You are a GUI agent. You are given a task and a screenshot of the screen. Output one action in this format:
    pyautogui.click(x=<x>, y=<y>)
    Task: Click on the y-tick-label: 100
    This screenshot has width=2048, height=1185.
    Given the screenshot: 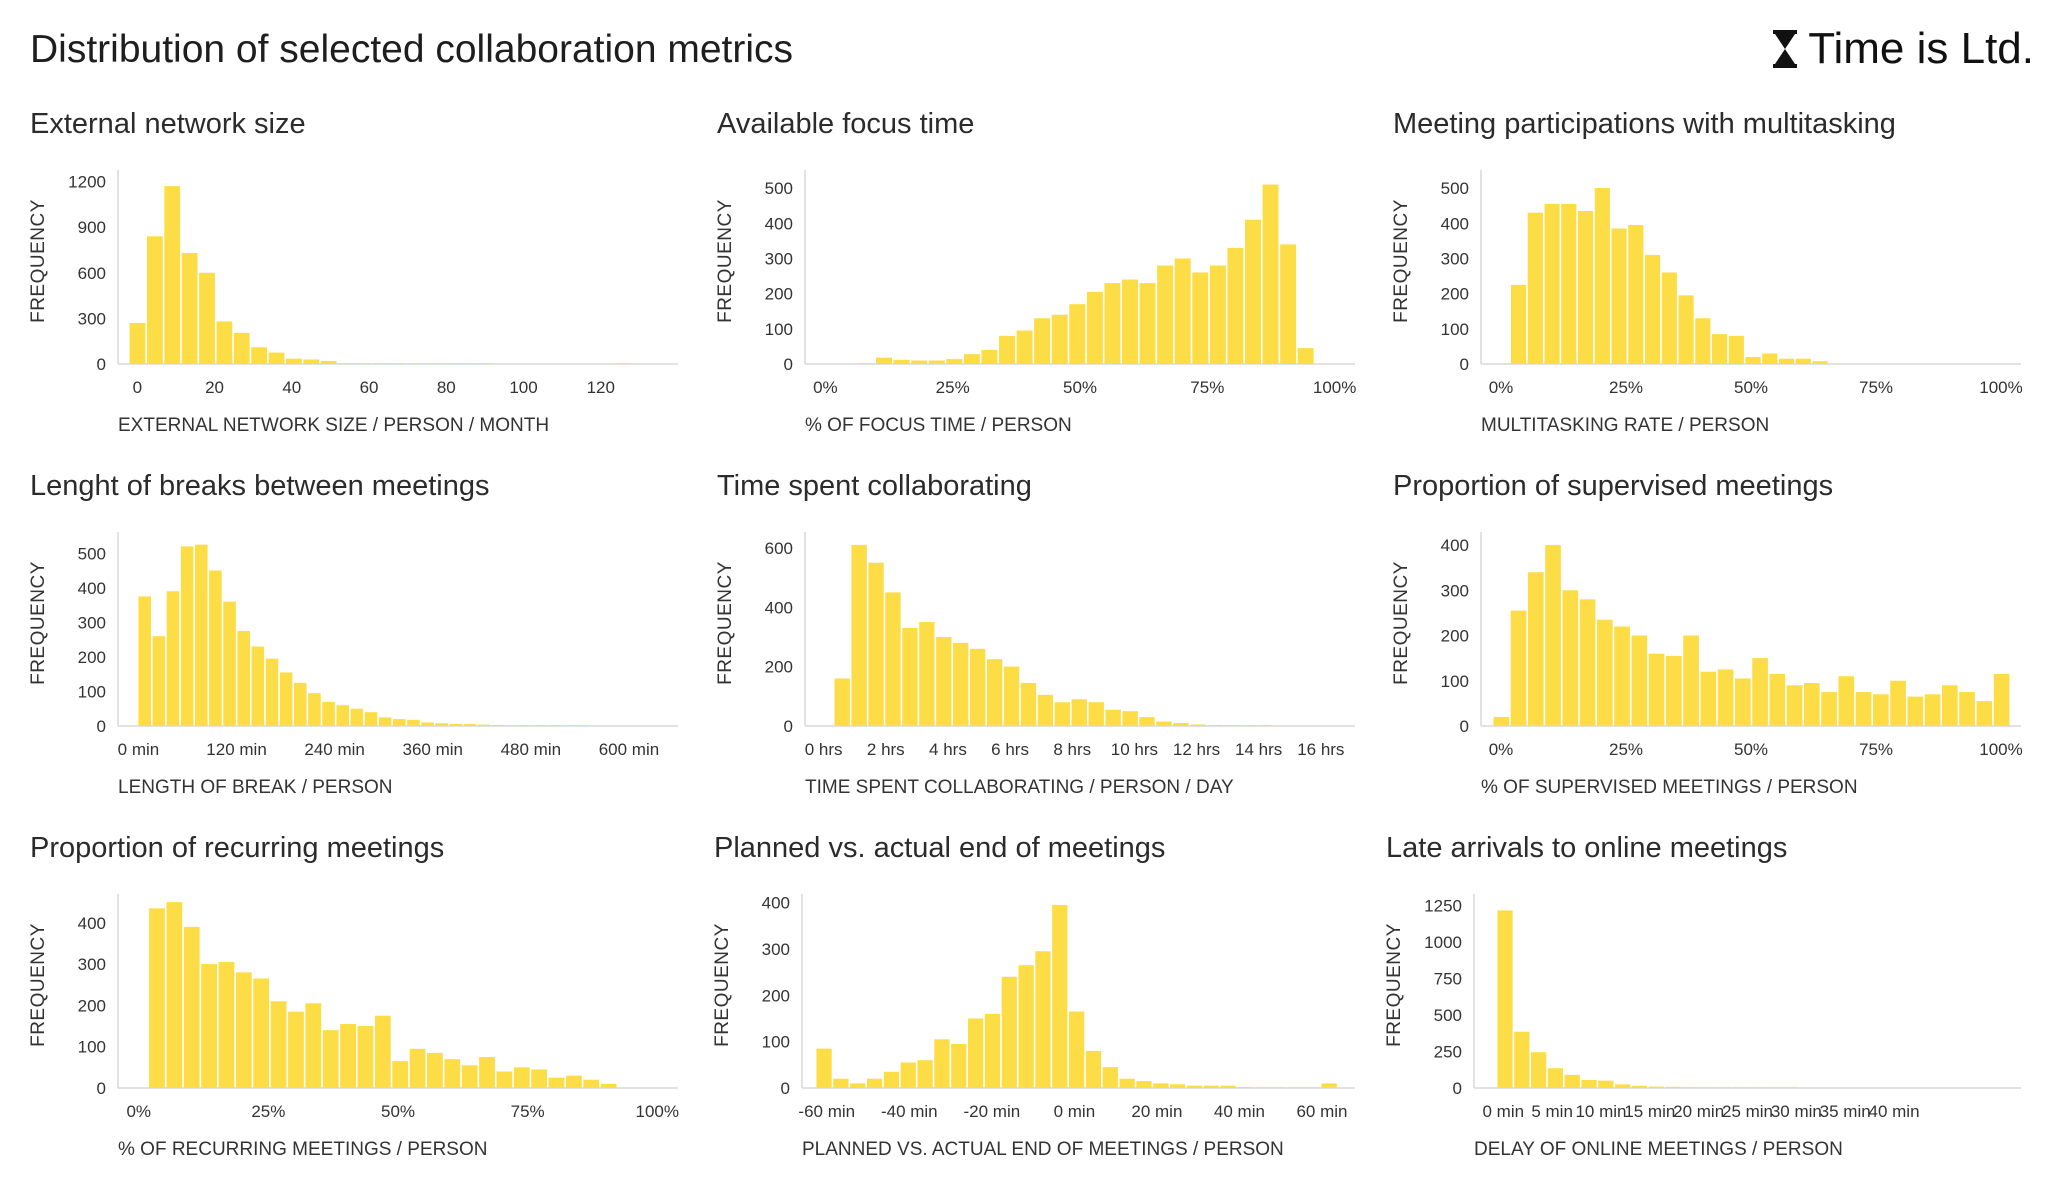 What is the action you would take?
    pyautogui.click(x=776, y=1042)
    